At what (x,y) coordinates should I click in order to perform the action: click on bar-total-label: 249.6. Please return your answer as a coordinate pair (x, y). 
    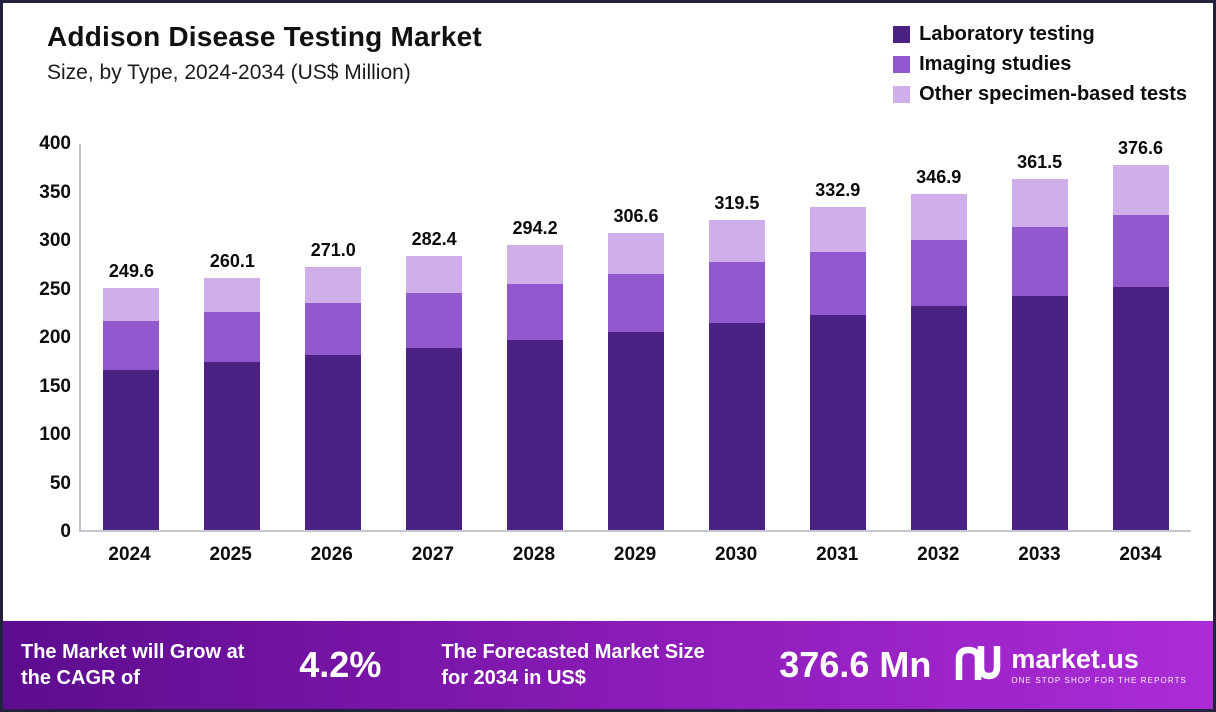
    Looking at the image, I should click on (131, 270).